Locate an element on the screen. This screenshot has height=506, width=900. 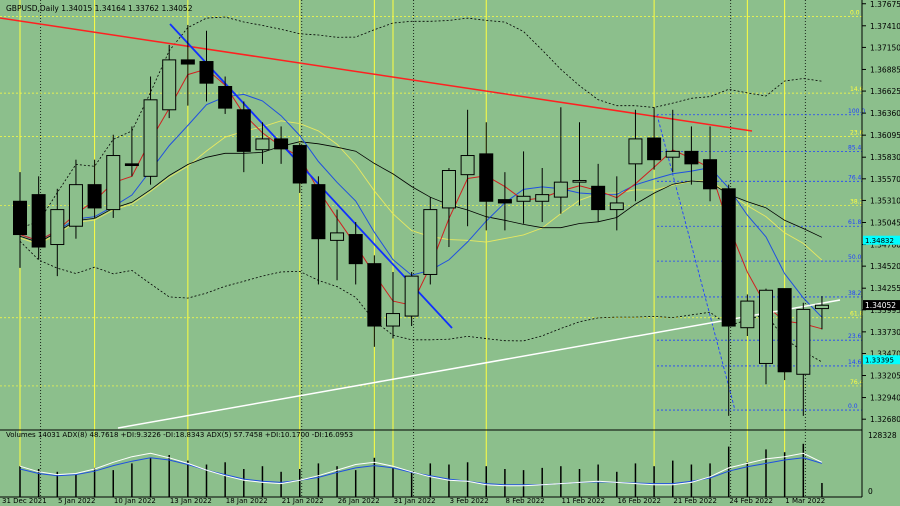
fib-level-label: 85.4 is located at coordinates (855, 147).